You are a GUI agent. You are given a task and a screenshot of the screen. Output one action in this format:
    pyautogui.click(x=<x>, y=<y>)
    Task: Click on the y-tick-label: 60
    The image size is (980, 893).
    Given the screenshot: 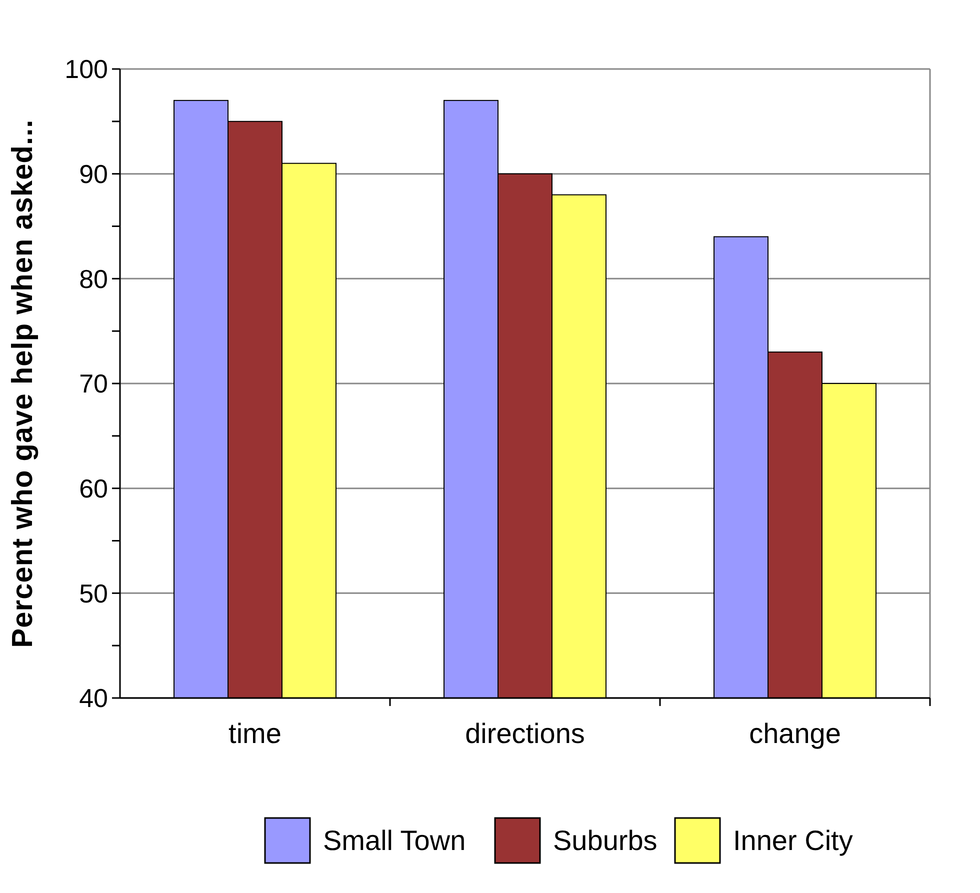 What is the action you would take?
    pyautogui.click(x=93, y=488)
    